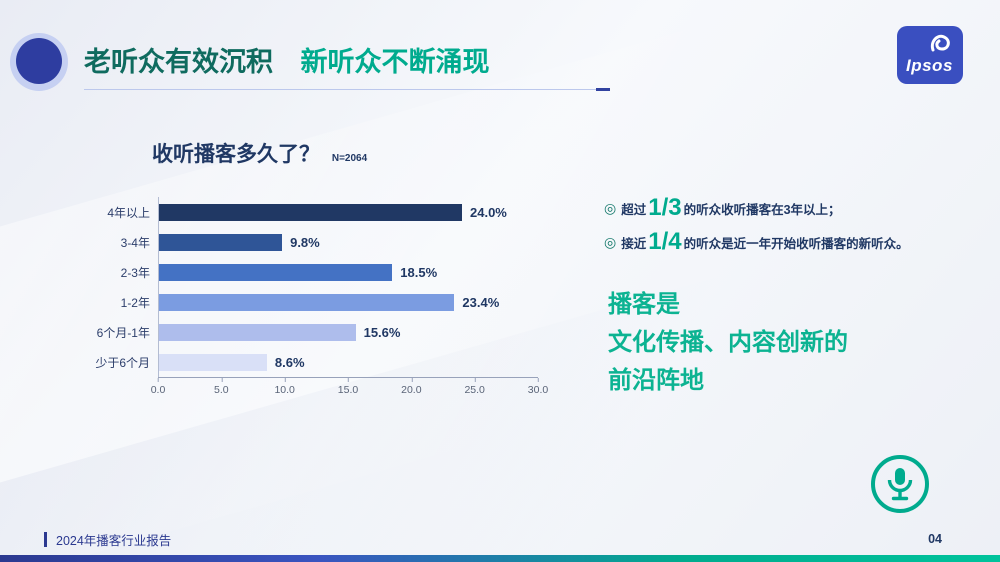  I want to click on chart-row: 2-3年 18.5%, so click(318, 272).